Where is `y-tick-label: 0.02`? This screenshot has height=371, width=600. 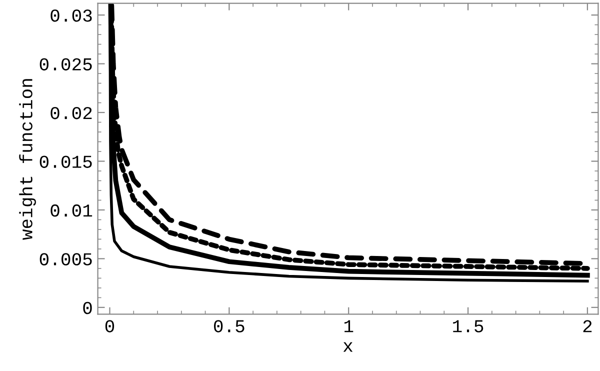
y-tick-label: 0.02 is located at coordinates (71, 113).